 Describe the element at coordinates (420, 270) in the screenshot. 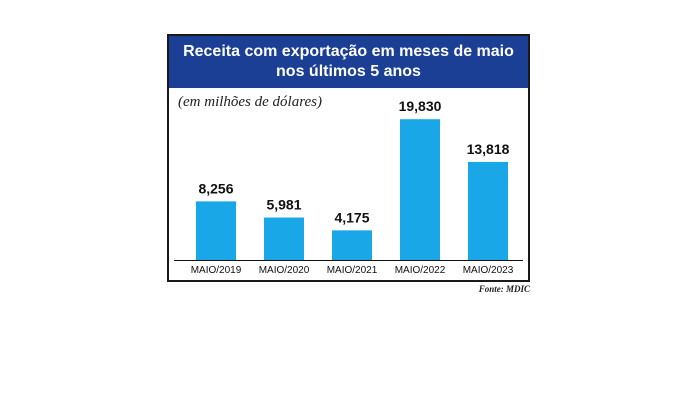

I see `category-tick-label: MAIO/2022` at that location.